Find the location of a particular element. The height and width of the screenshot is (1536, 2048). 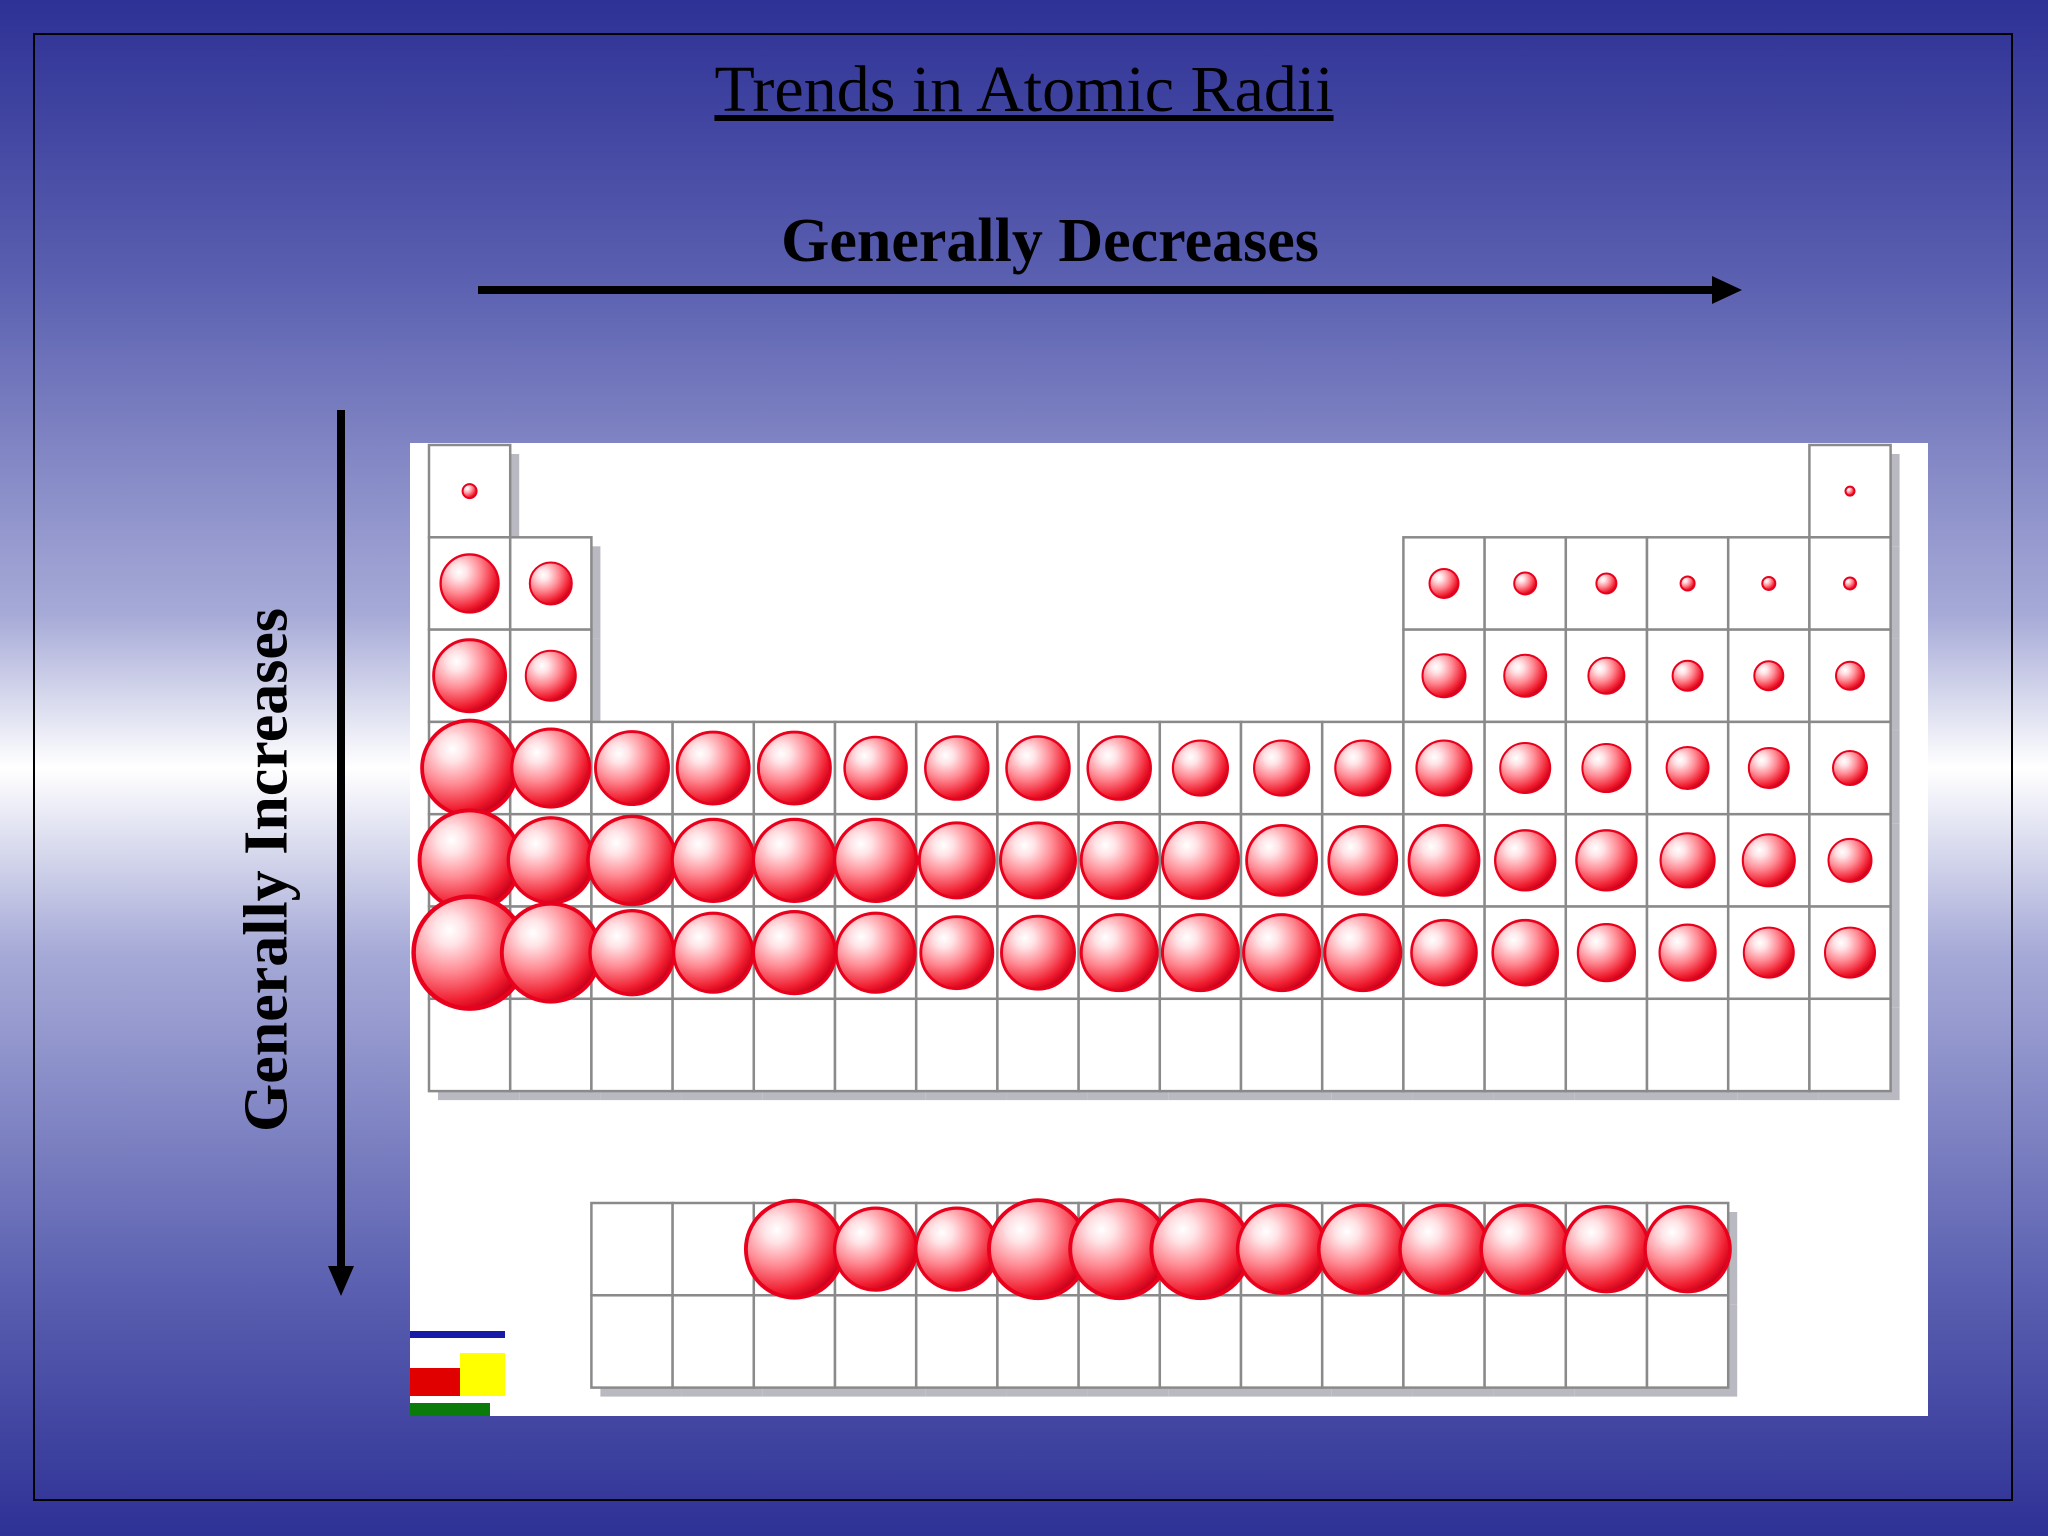

down-group-arrow is located at coordinates (341, 853).